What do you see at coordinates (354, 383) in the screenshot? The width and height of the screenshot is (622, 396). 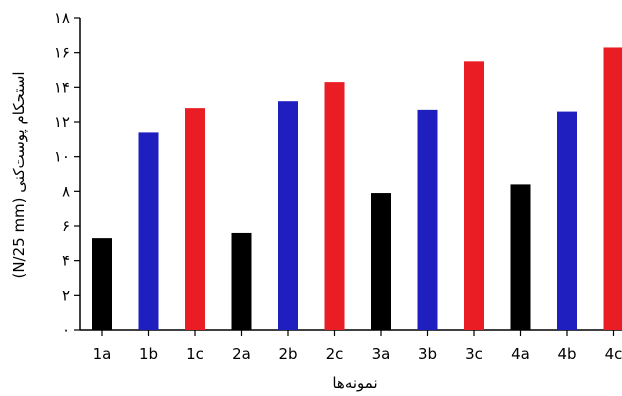 I see `x-axis-title: نمونه‌ها` at bounding box center [354, 383].